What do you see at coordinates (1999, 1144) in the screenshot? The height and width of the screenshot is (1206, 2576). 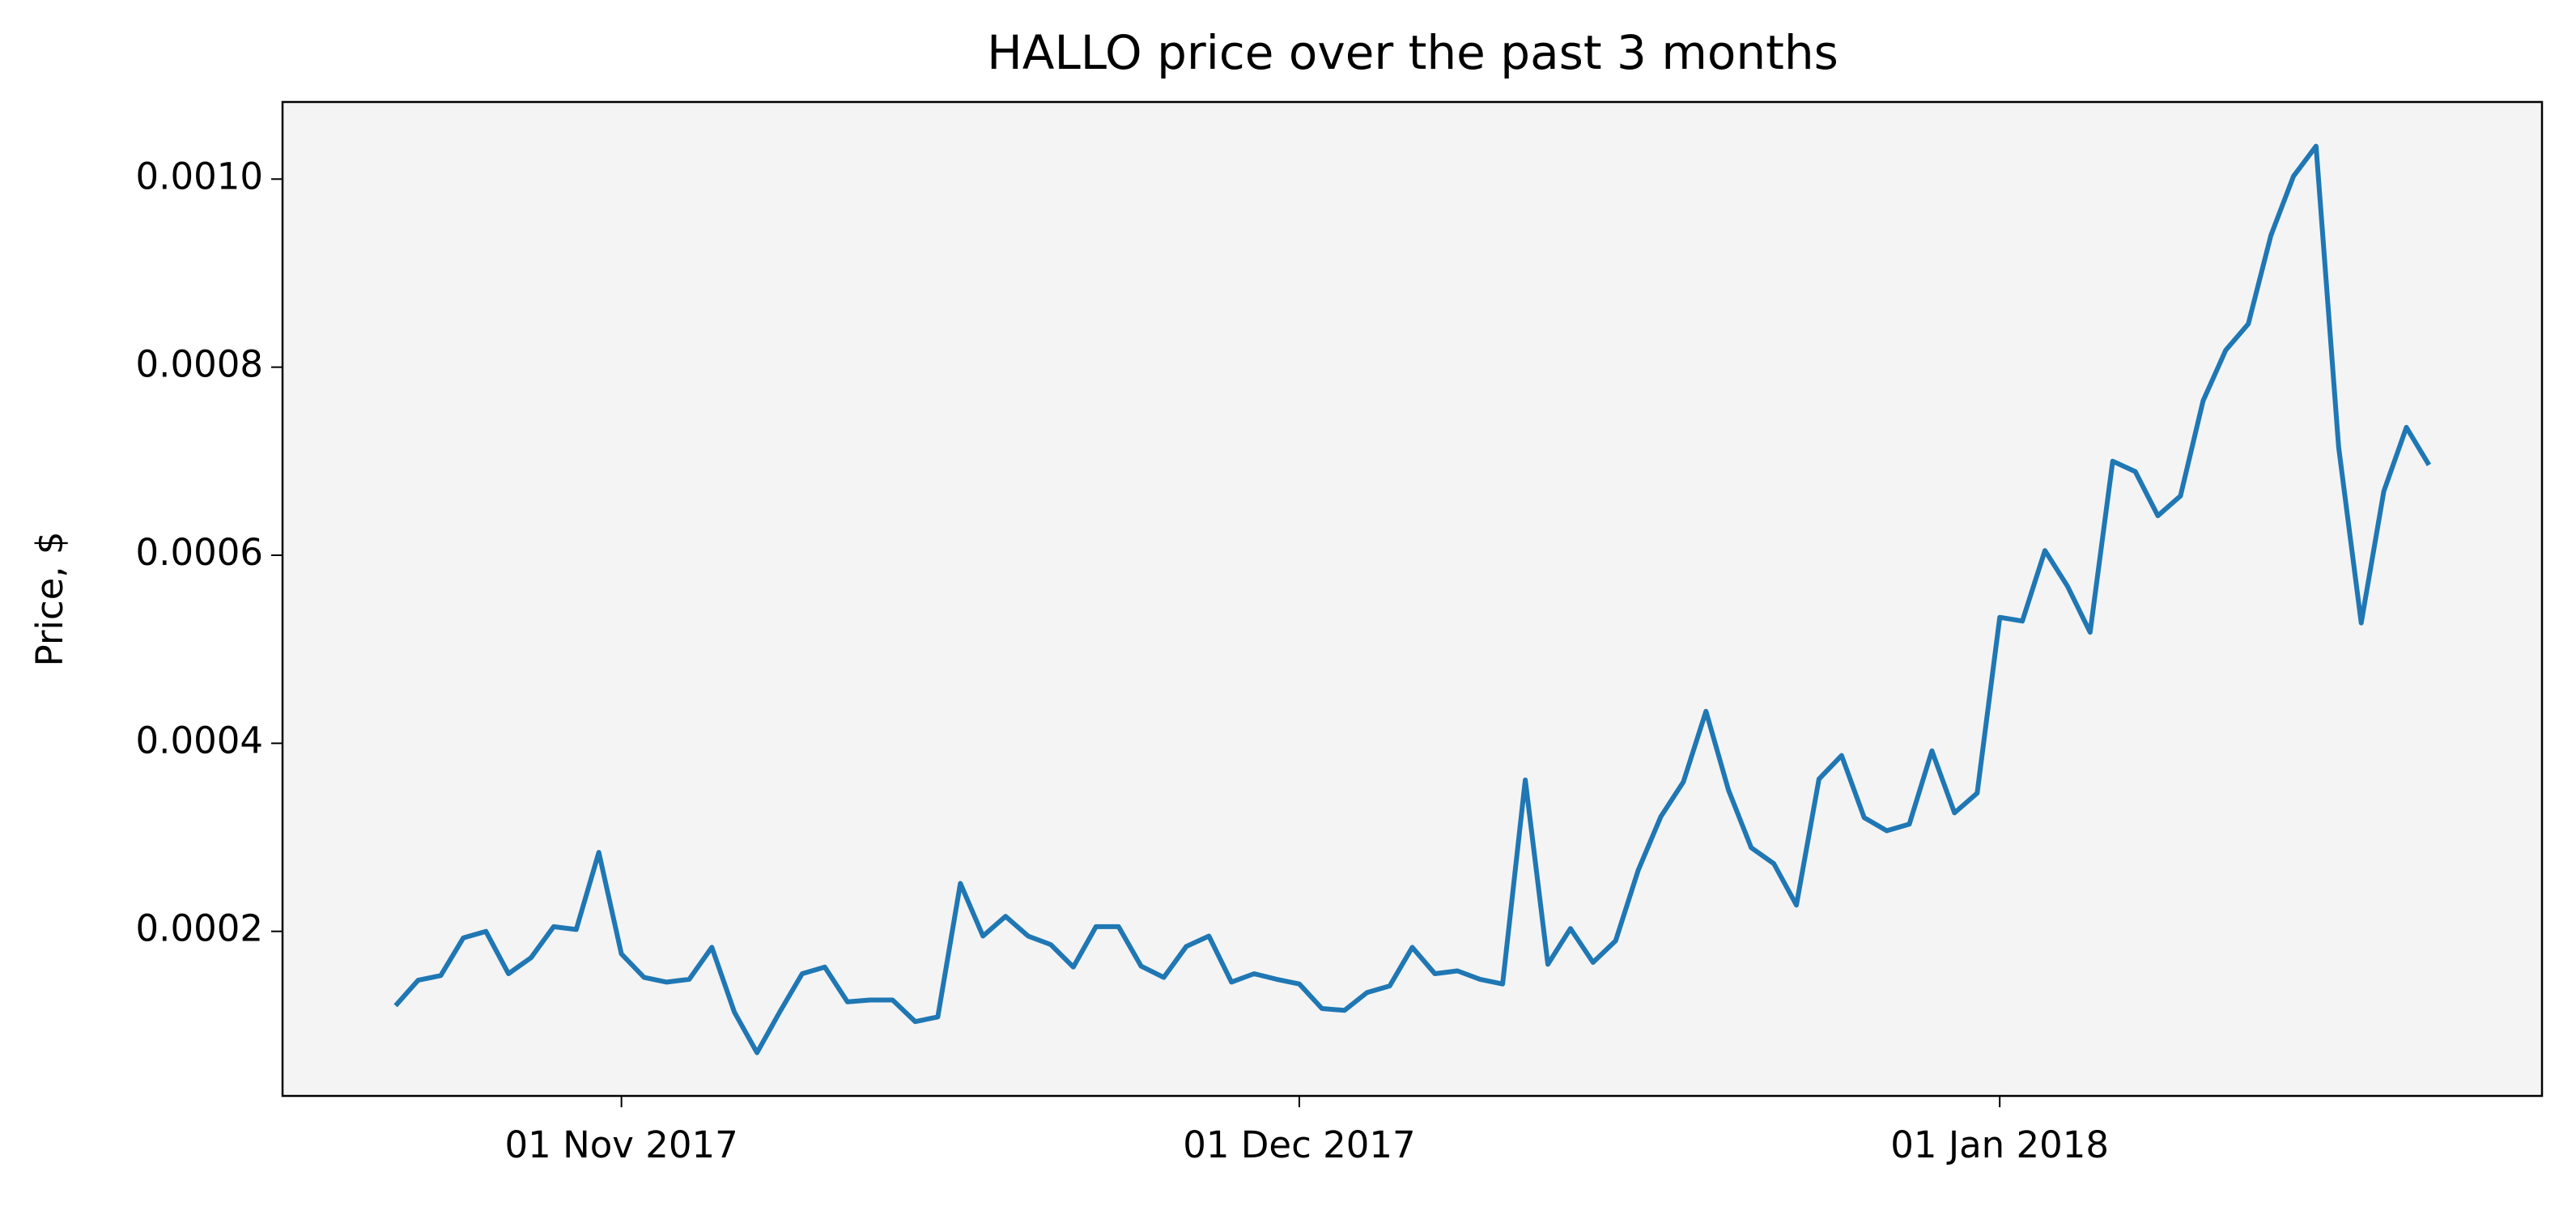 I see `x-tick-label: 01 Jan 2018` at bounding box center [1999, 1144].